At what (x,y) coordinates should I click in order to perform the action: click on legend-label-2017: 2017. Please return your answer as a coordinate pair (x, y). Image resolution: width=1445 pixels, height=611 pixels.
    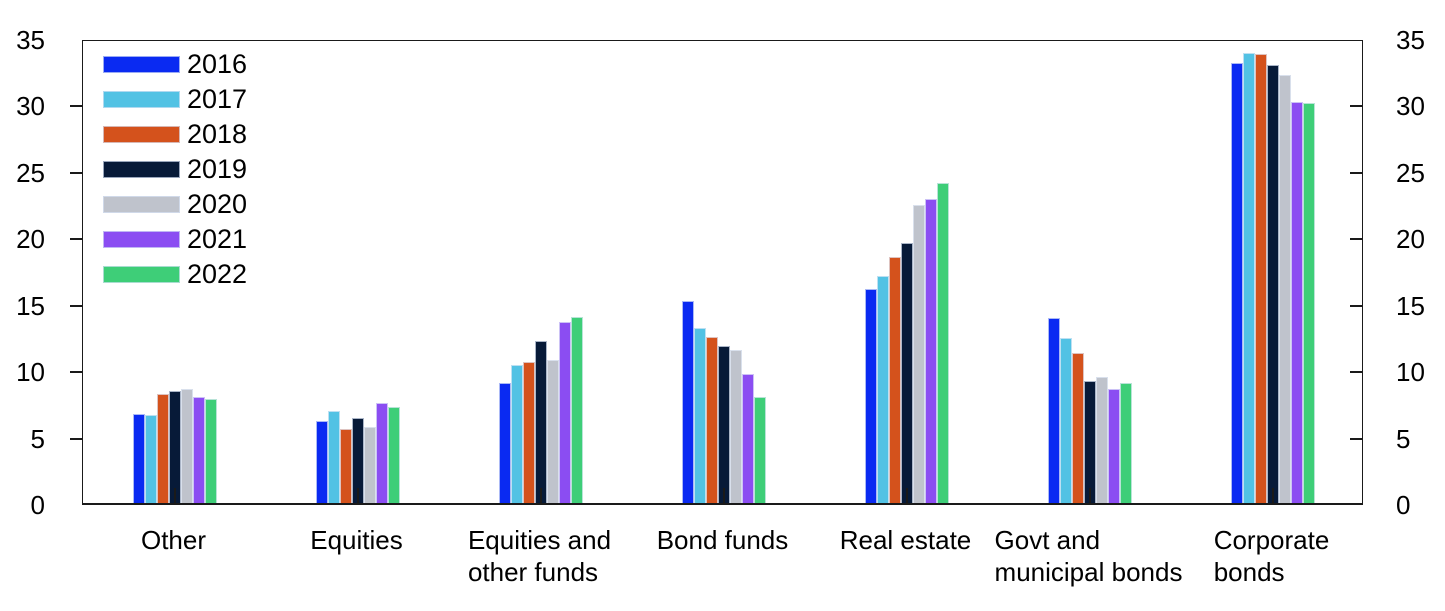
    Looking at the image, I should click on (217, 99).